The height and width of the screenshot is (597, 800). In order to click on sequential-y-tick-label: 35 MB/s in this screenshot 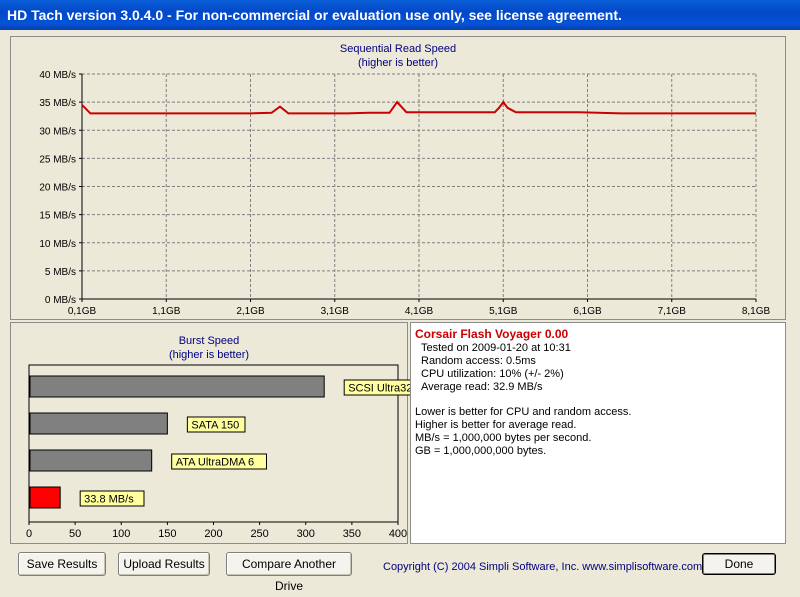, I will do `click(57, 103)`.